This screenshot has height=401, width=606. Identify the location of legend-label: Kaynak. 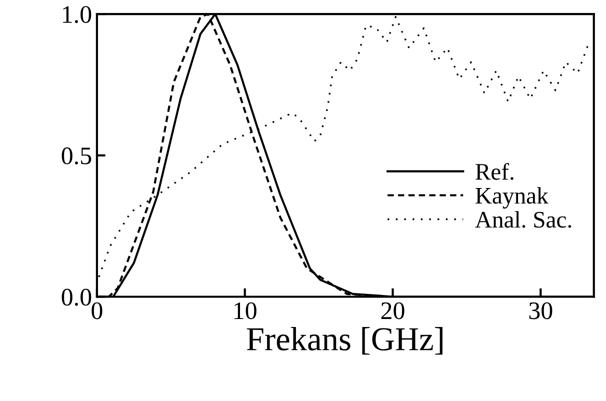
(512, 198).